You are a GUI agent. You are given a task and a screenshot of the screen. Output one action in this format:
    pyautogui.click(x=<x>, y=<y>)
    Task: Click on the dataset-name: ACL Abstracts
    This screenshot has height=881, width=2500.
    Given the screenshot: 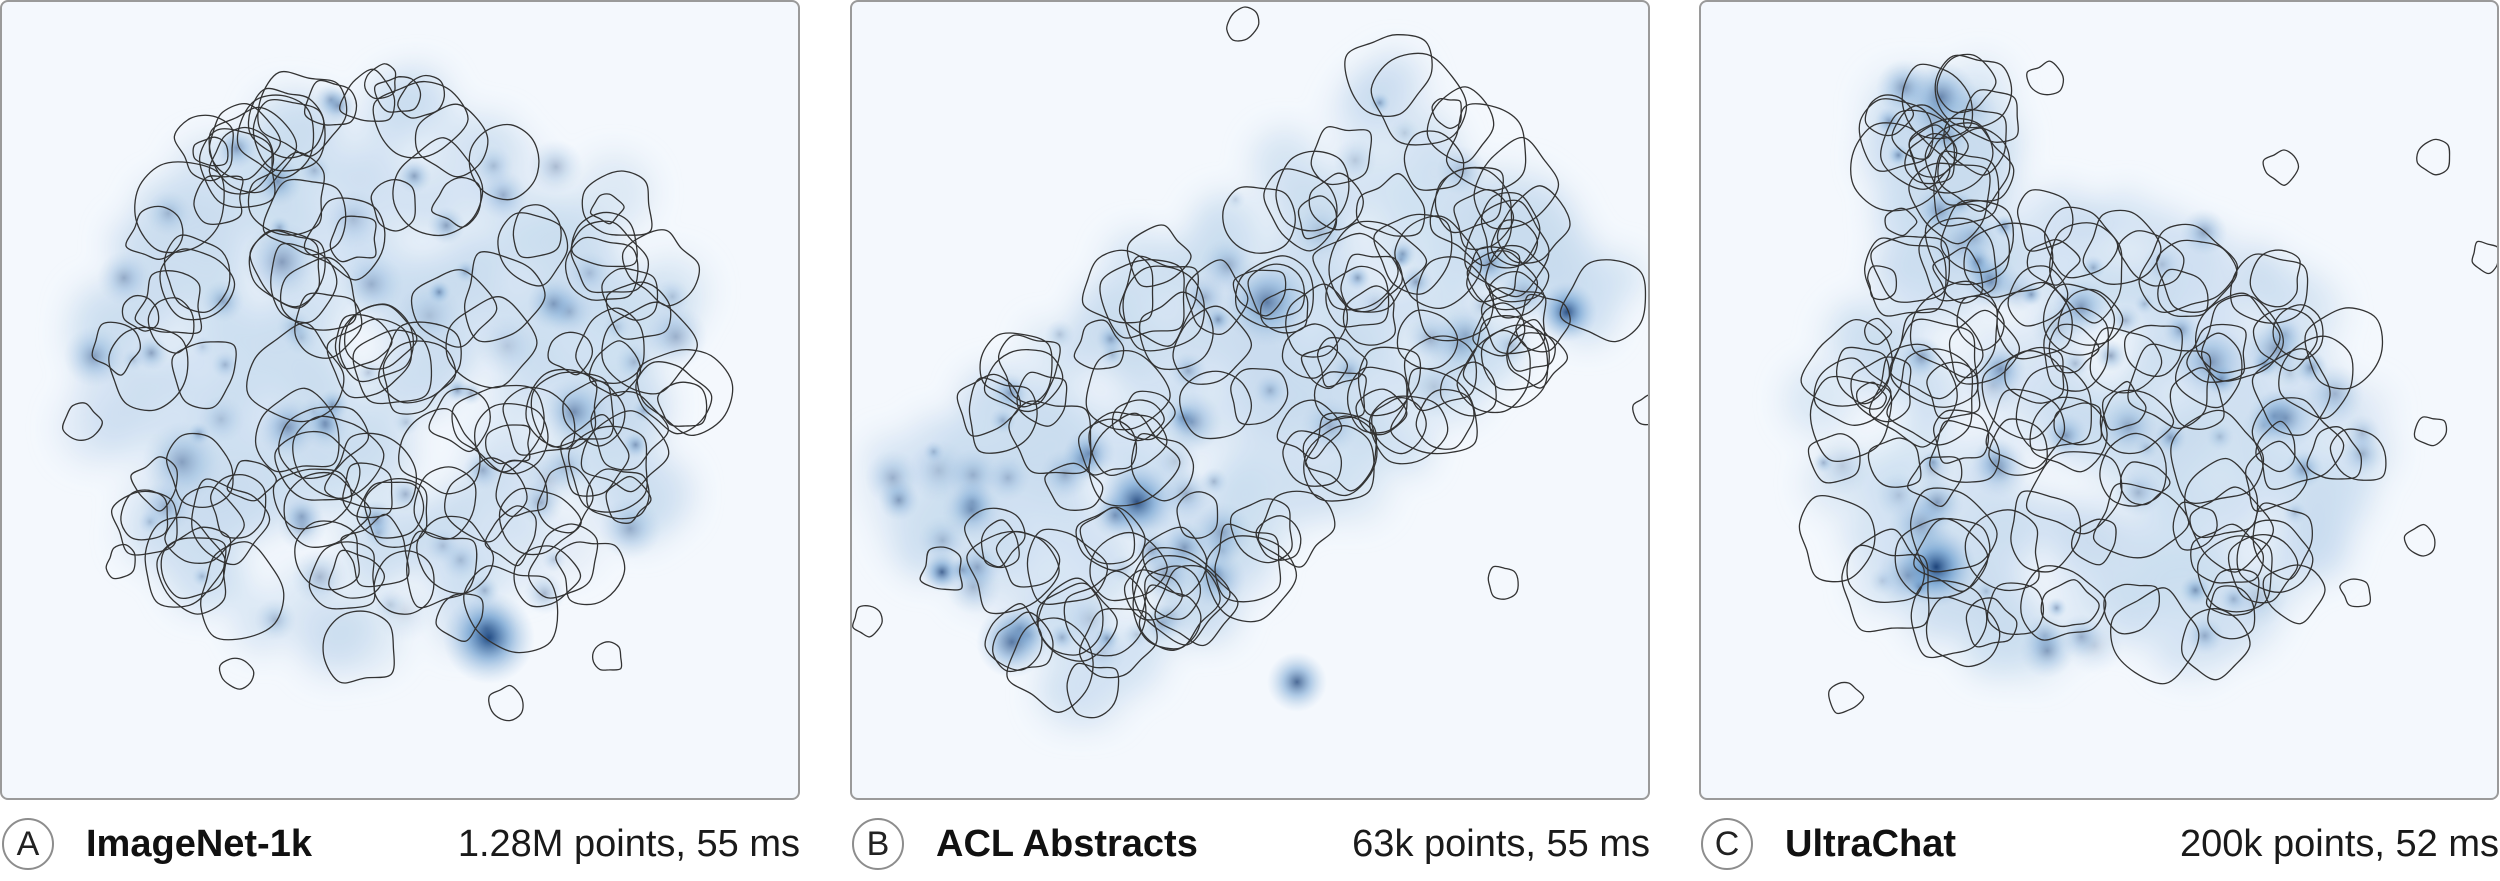 What is the action you would take?
    pyautogui.click(x=1067, y=844)
    